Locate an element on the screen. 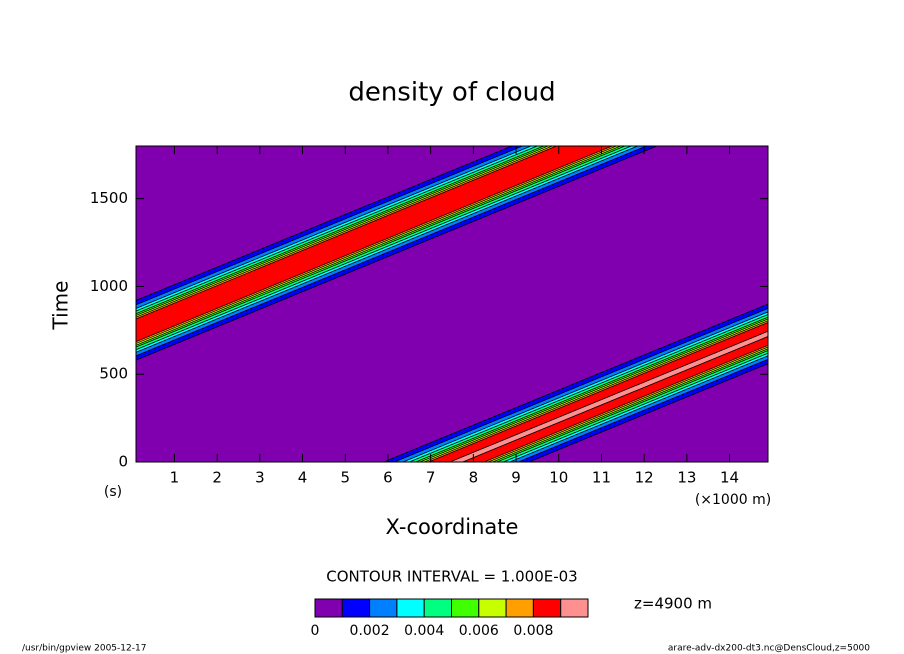 The height and width of the screenshot is (654, 904). footer-left: /usr/bin/gpview 2005-12-17 is located at coordinates (84, 649).